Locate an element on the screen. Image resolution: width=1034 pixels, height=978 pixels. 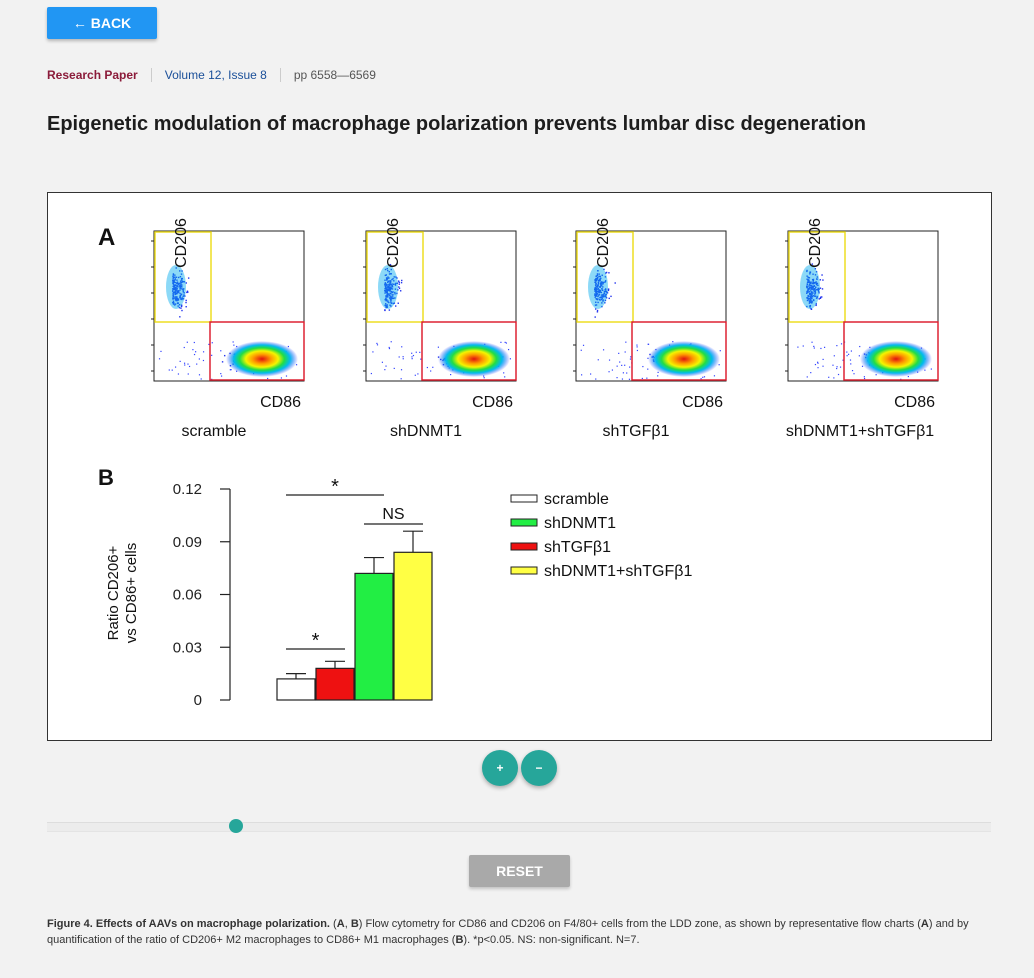
plot-title: scramble is located at coordinates (214, 431).